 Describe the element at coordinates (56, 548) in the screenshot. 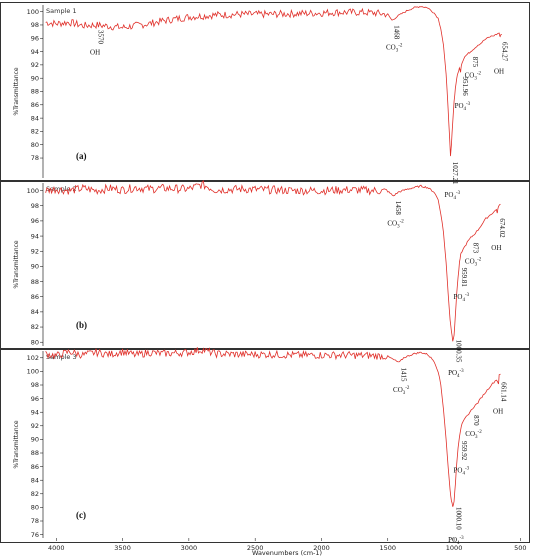

I see `x-tick-label: 4000` at that location.